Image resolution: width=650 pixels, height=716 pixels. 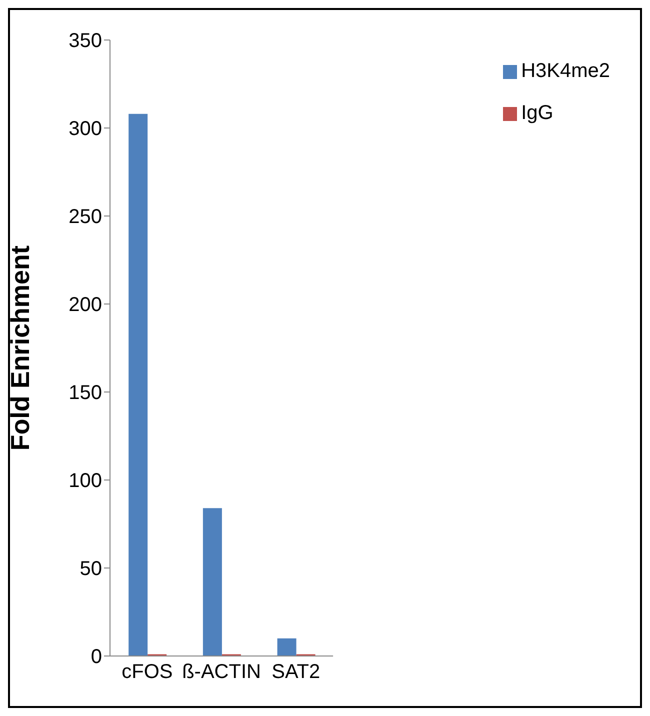 I want to click on legend-label: H3K4me2, so click(x=565, y=71).